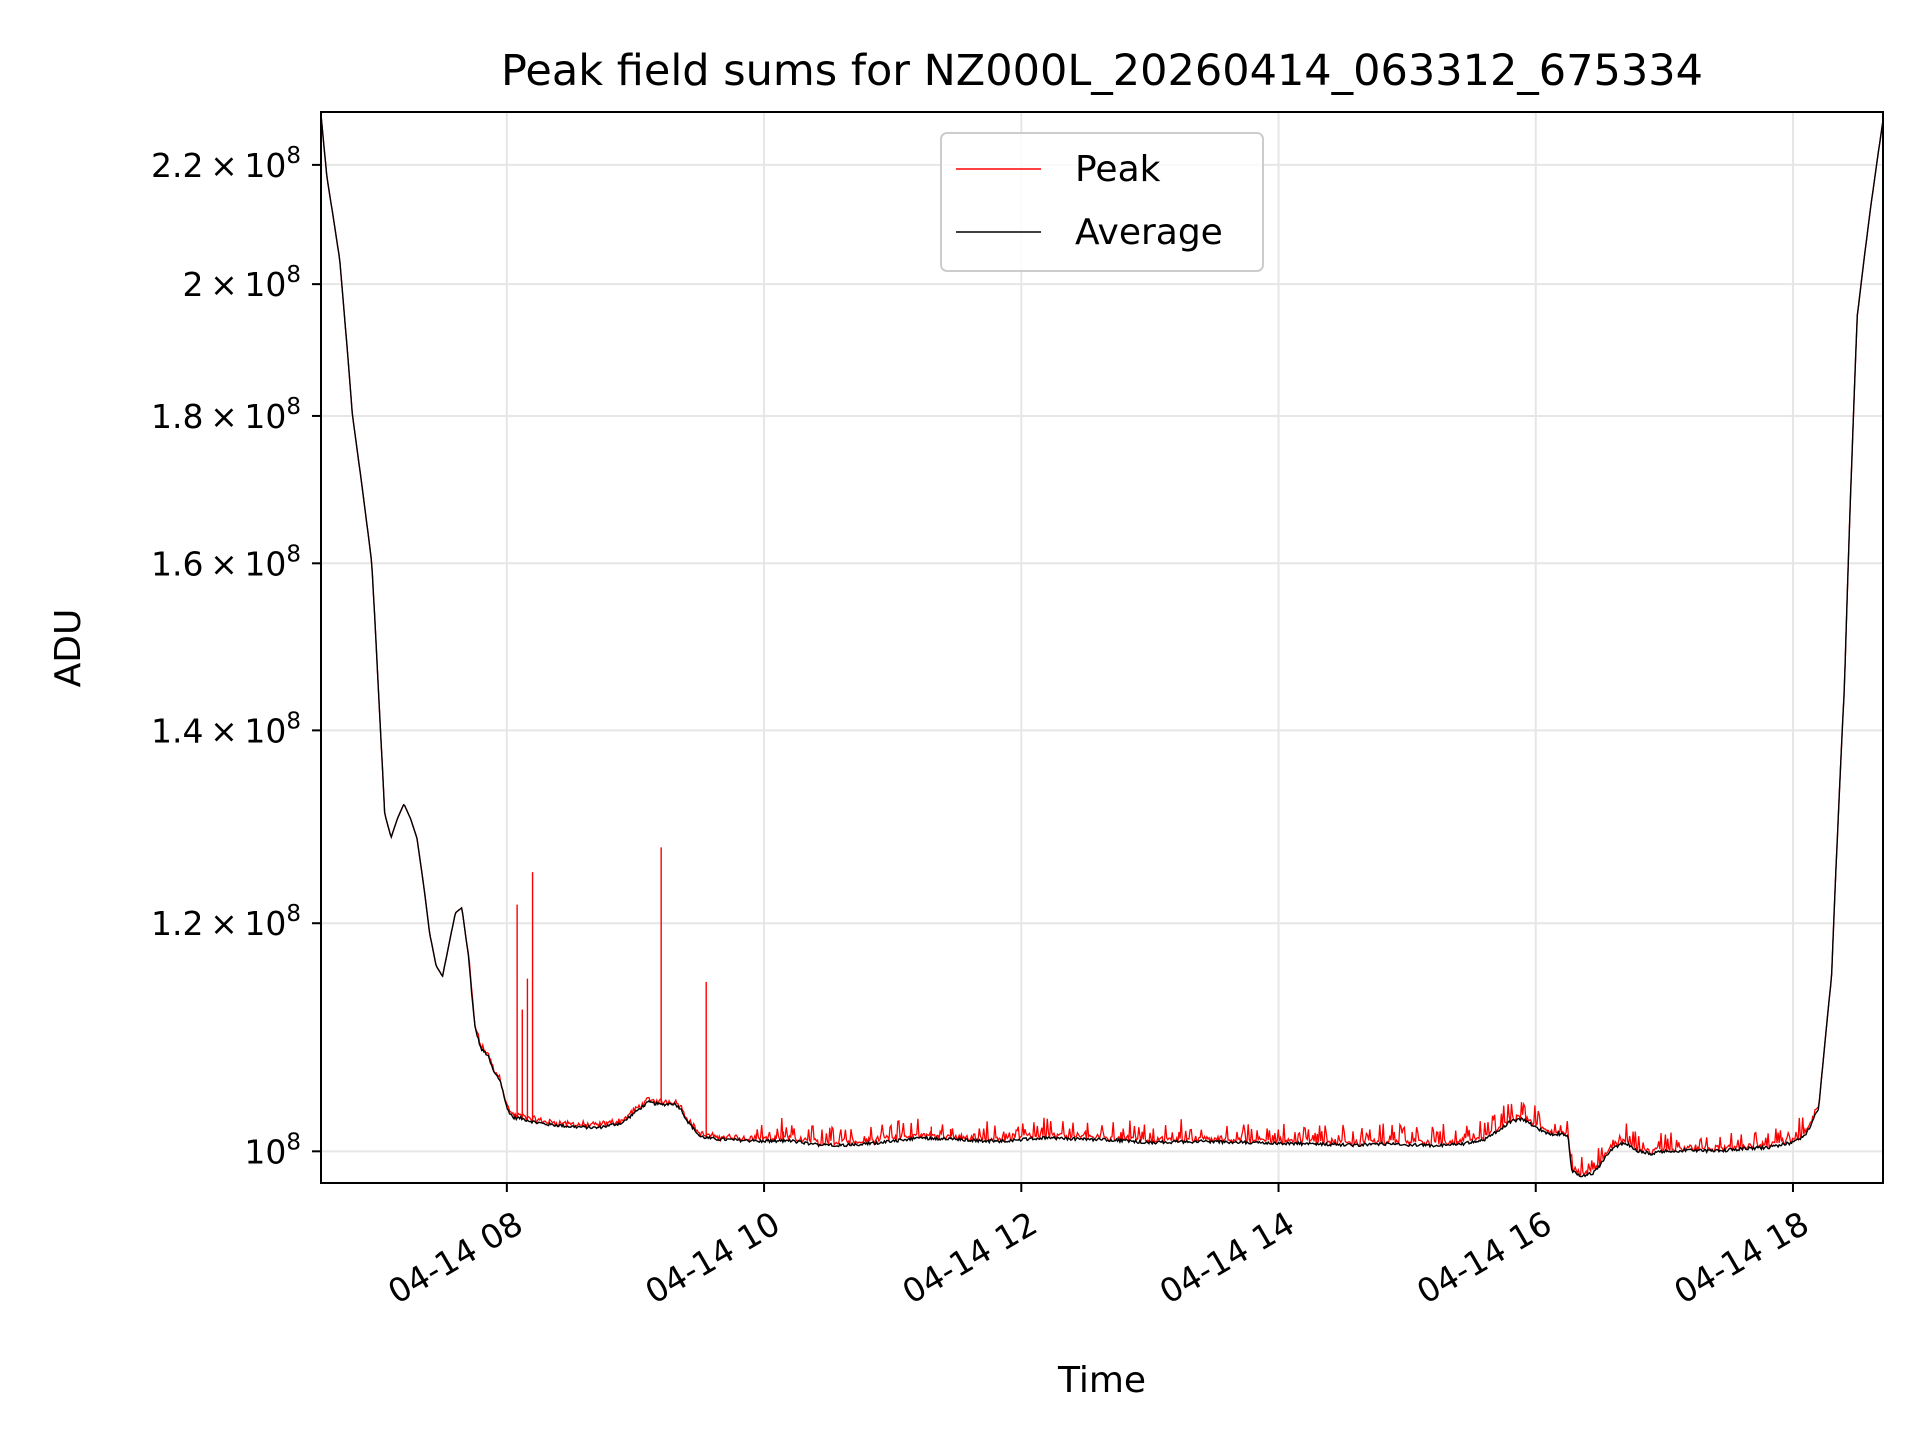 This screenshot has height=1440, width=1920. What do you see at coordinates (272, 1150) in the screenshot?
I see `y-tick-label: 108` at bounding box center [272, 1150].